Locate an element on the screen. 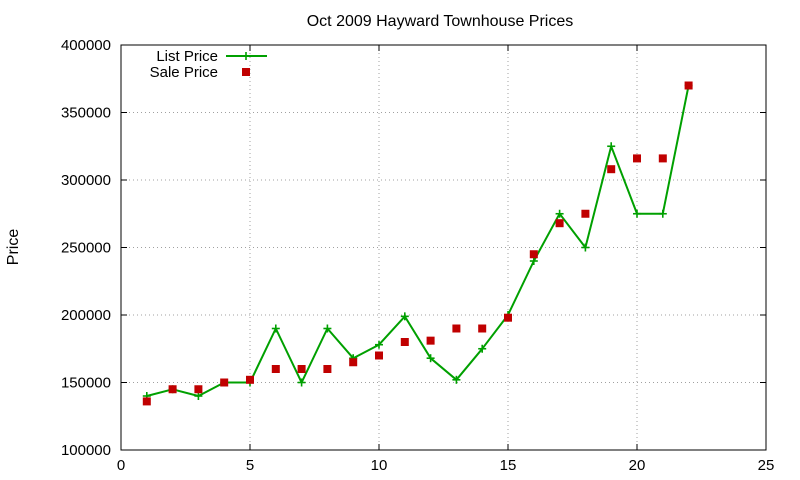 This screenshot has width=800, height=480. y-tick-label: 100000 is located at coordinates (86, 450).